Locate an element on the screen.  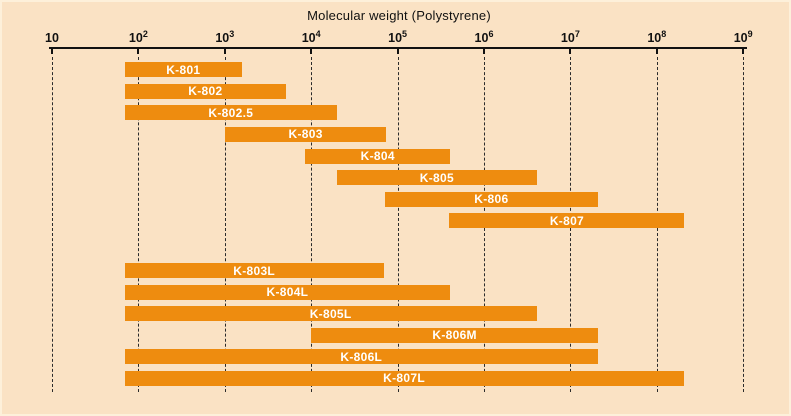
range-bar-k-805l: K-805L is located at coordinates (330, 313).